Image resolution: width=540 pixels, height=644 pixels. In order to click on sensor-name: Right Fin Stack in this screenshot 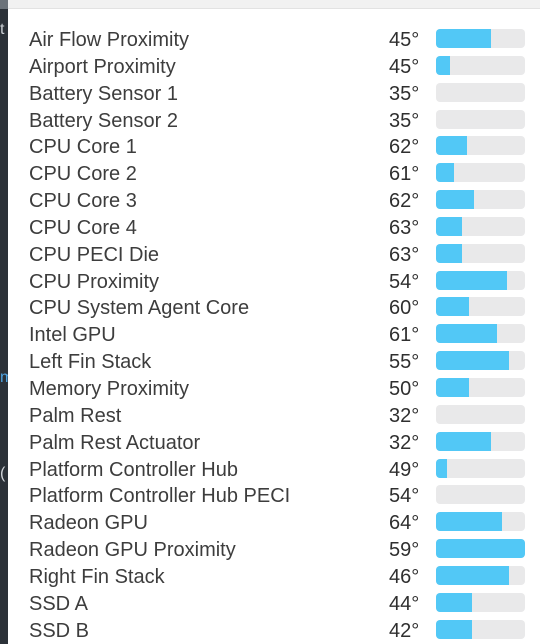, I will do `click(97, 576)`.